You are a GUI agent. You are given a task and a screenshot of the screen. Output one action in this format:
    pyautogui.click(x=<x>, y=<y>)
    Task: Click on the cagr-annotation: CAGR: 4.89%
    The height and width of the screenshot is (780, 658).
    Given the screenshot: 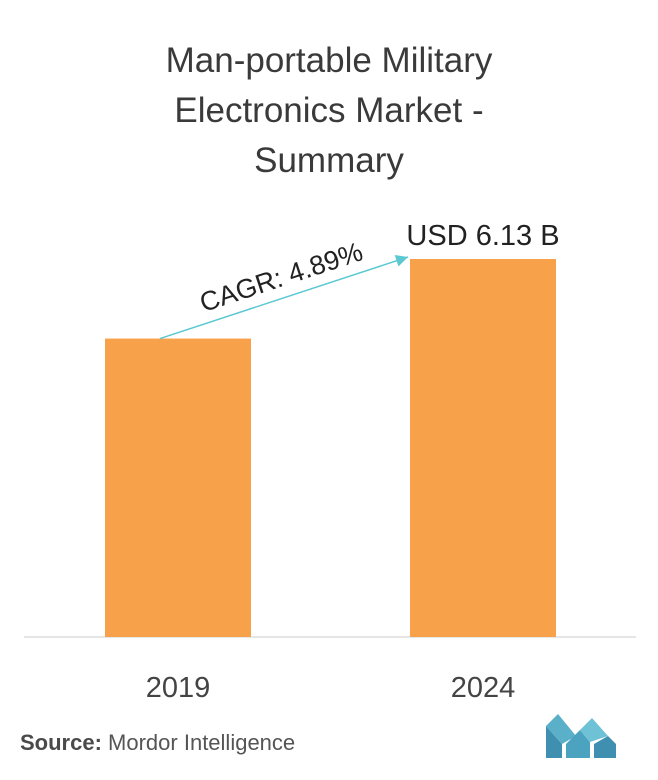 What is the action you would take?
    pyautogui.click(x=281, y=276)
    